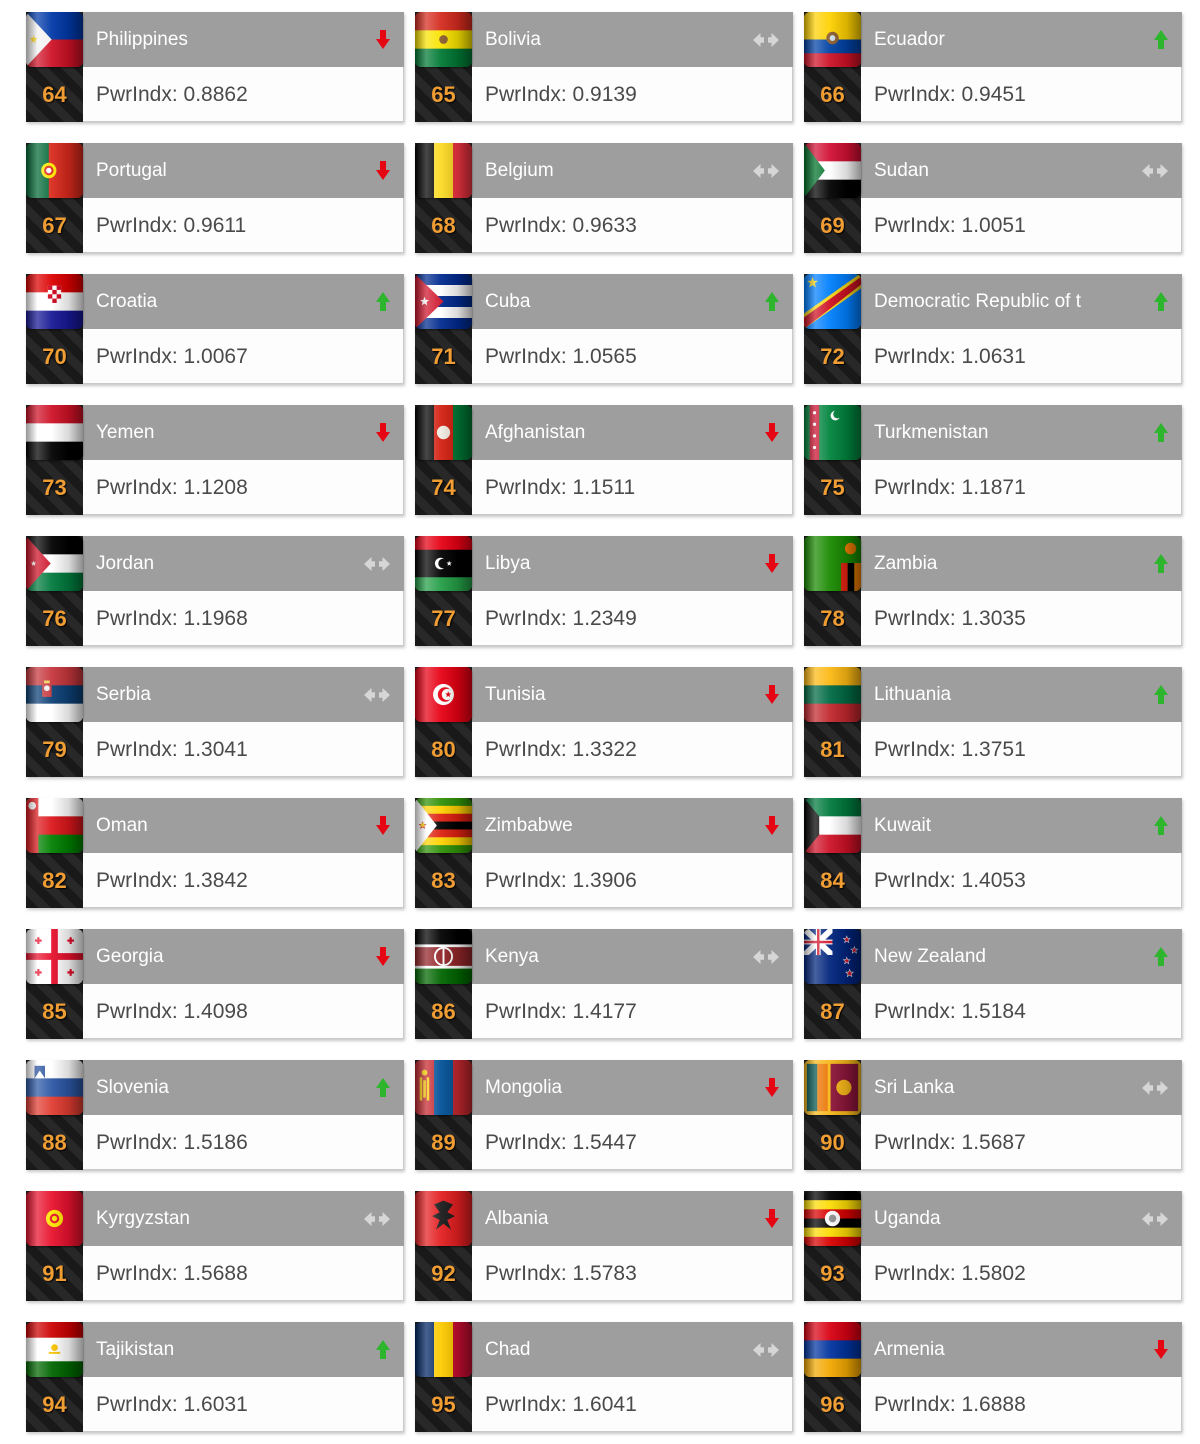 This screenshot has width=1200, height=1444. I want to click on country-card: 96 Armenia PwrIndx: 1.6888, so click(993, 1377).